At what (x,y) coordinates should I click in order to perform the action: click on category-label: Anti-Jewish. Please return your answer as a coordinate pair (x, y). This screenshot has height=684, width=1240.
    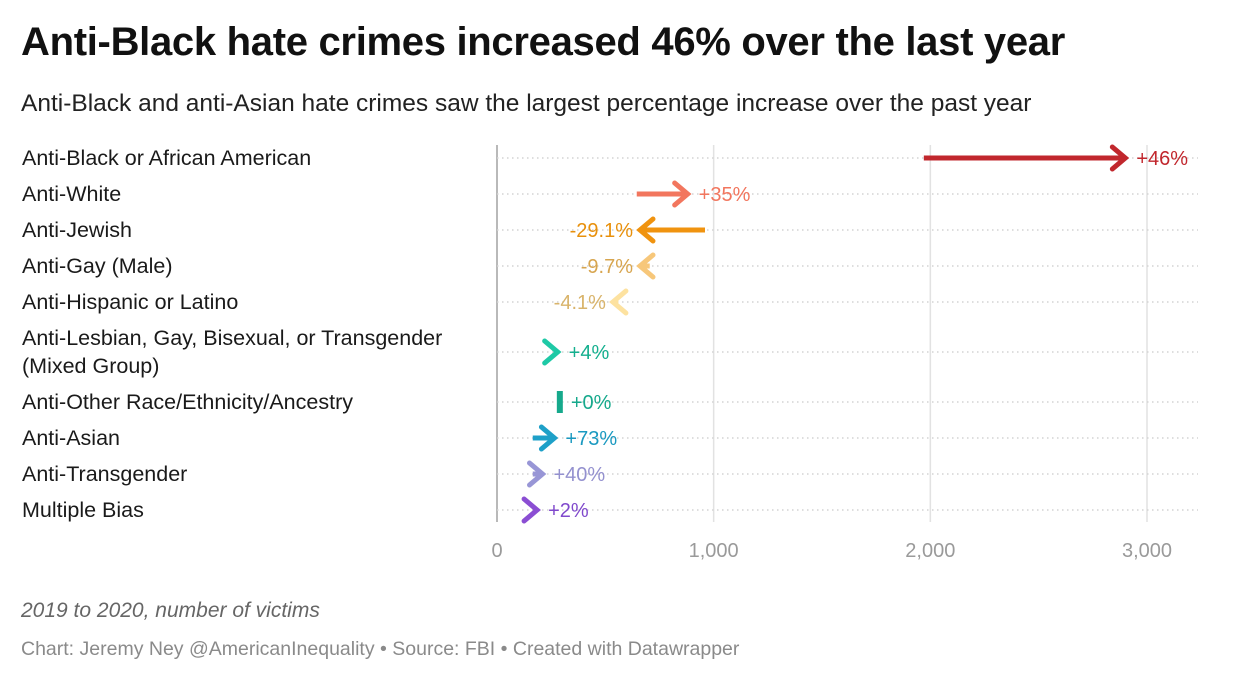
    Looking at the image, I should click on (77, 230).